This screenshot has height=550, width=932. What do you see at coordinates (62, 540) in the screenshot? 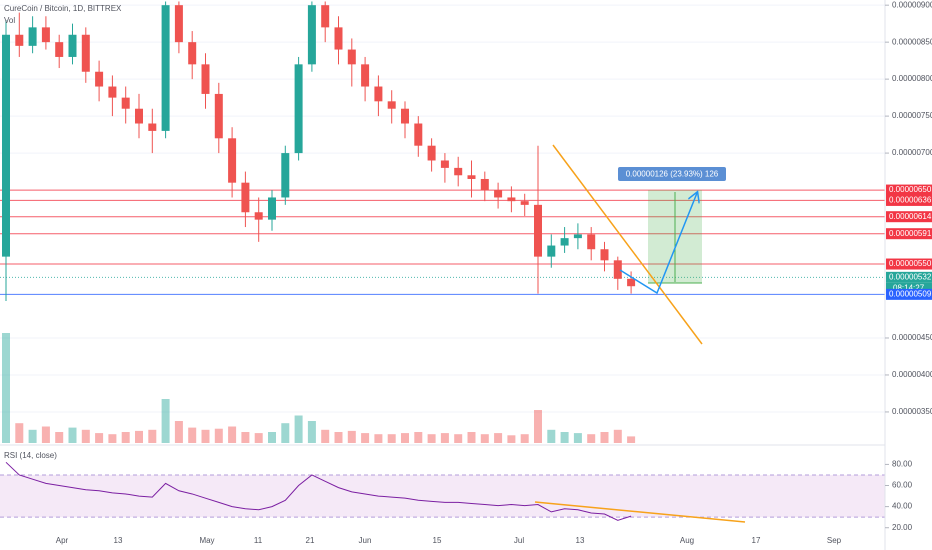
I see `x-tick-label: Apr` at bounding box center [62, 540].